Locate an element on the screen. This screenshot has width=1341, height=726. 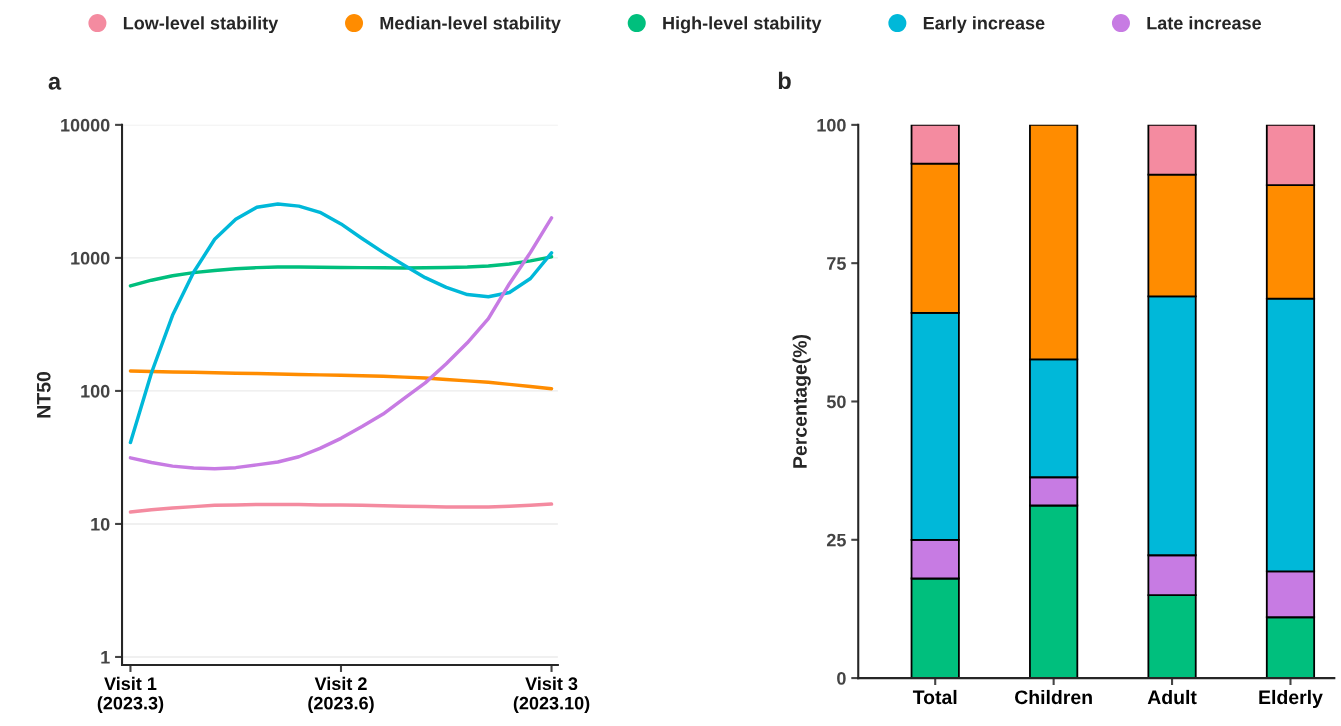
x-tick-label: Total is located at coordinates (934, 697).